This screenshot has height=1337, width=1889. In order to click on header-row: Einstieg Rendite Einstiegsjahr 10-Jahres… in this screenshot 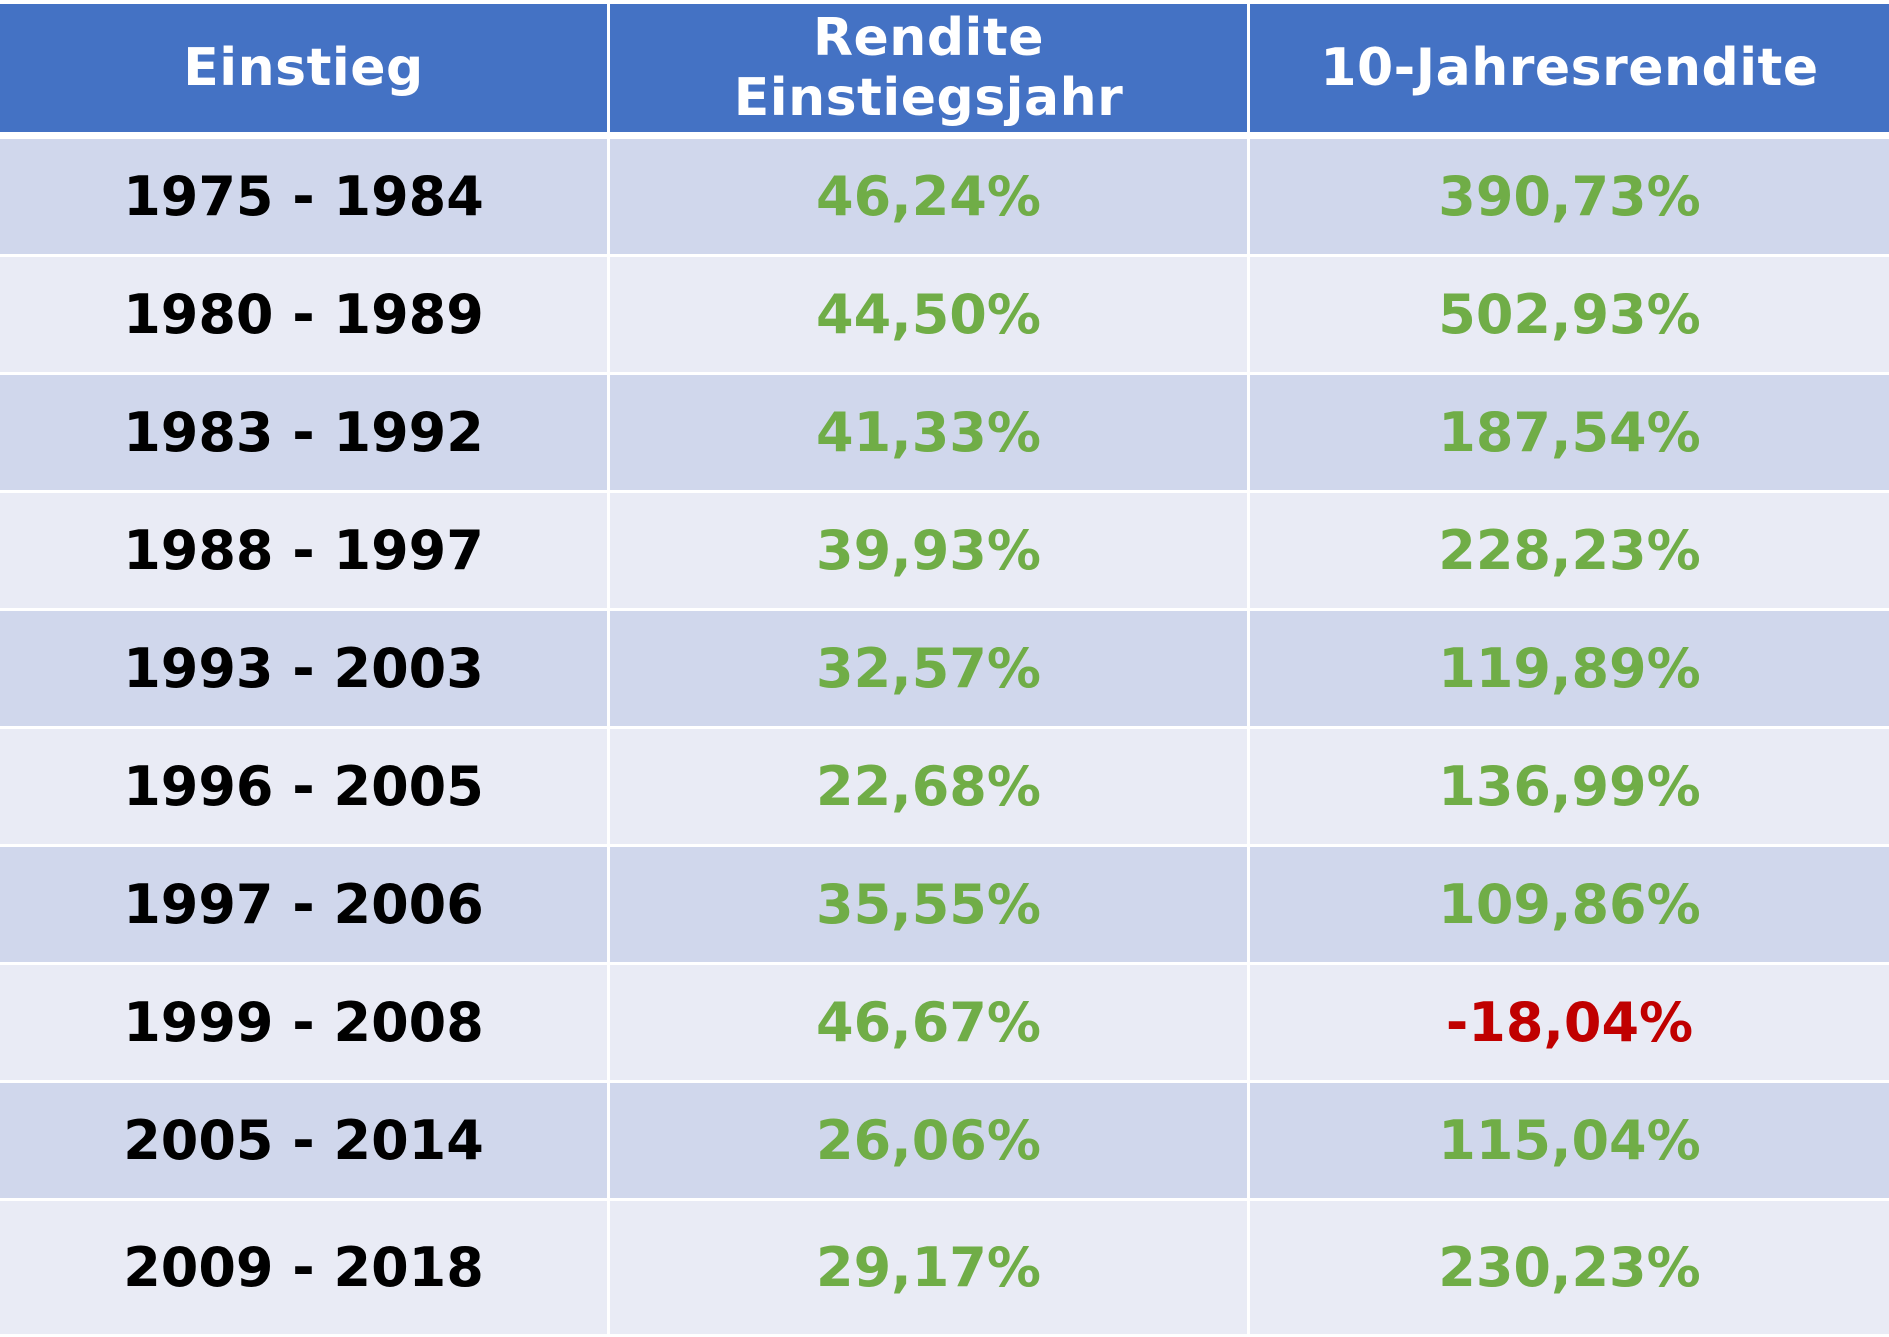, I will do `click(944, 71)`.